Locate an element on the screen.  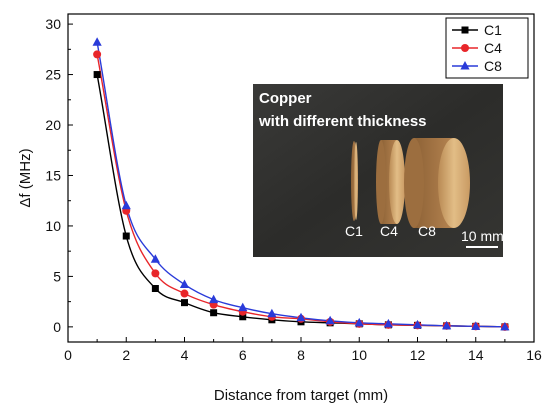
legend-label-c8: C8 is located at coordinates (493, 66).